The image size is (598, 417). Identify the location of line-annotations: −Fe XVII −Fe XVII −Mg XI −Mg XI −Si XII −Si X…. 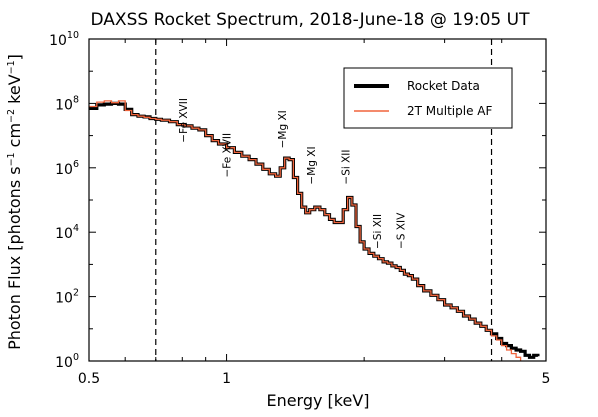
(292, 173).